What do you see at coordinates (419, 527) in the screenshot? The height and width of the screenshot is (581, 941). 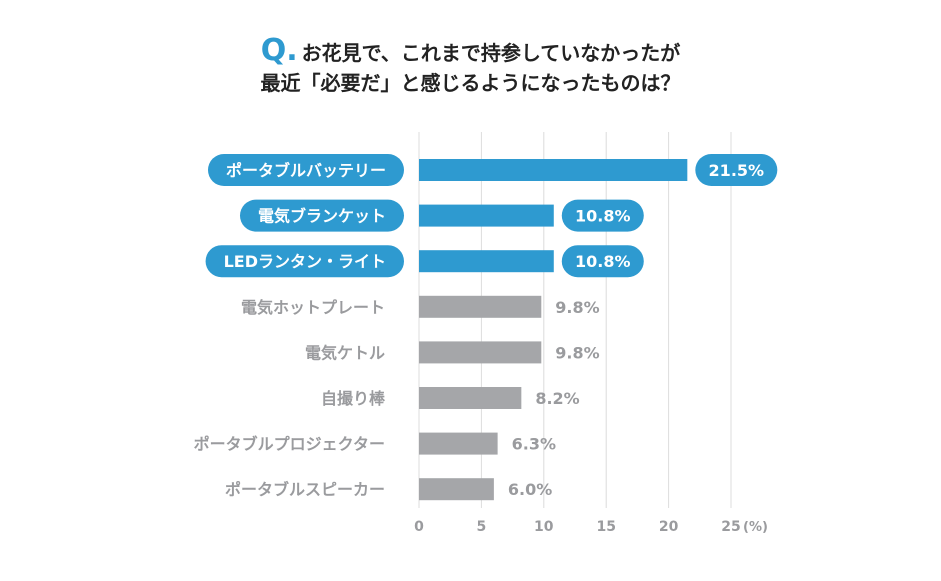 I see `x-tick-label: 0` at bounding box center [419, 527].